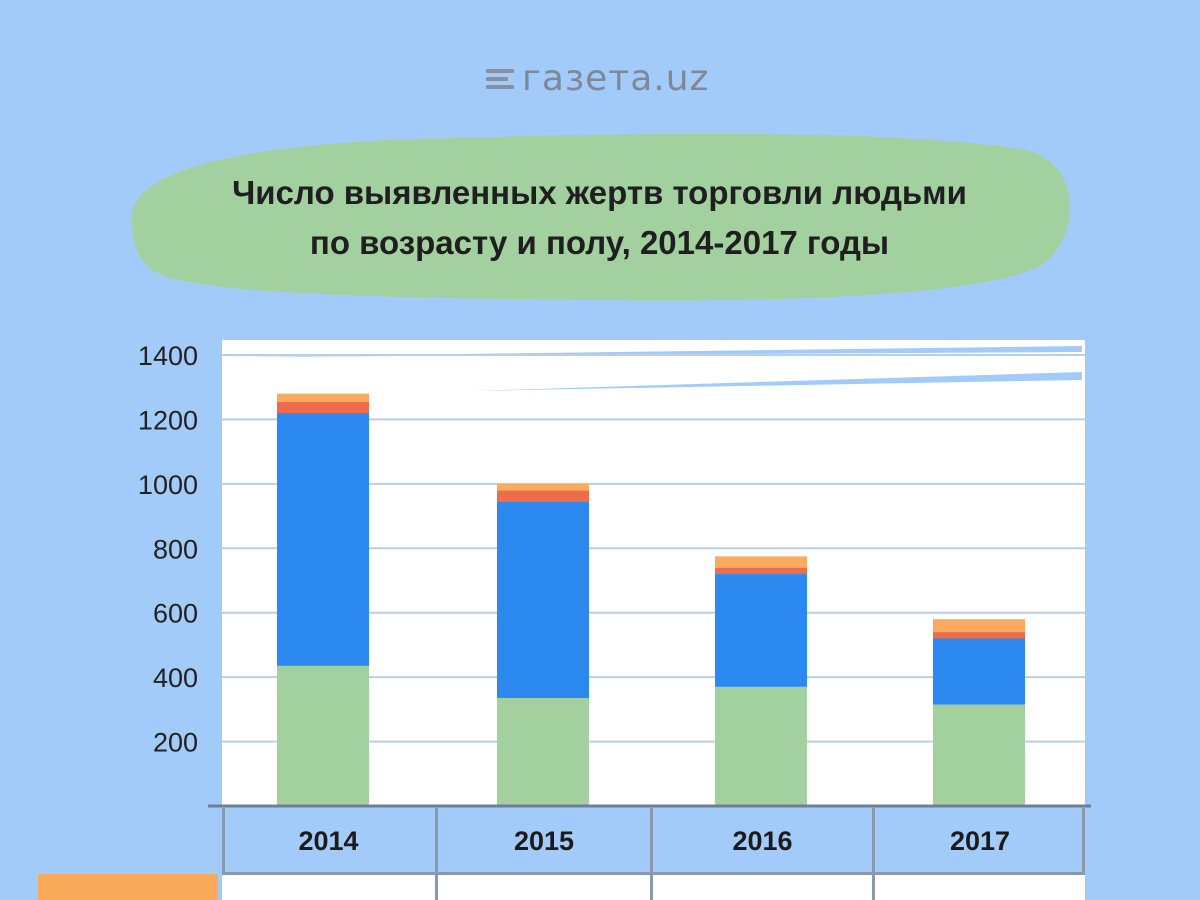 The image size is (1200, 900). What do you see at coordinates (599, 242) in the screenshot?
I see `chart-title-line-2: по возрасту и полу, 2014-2017 годы` at bounding box center [599, 242].